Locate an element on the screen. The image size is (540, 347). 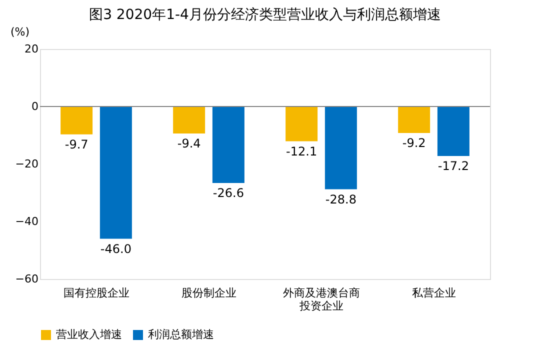
data-label: -12.1 is located at coordinates (302, 151).